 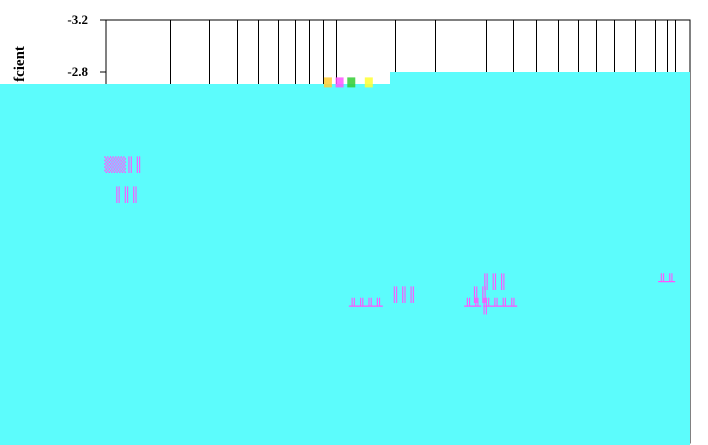 I want to click on data-point: ║║, so click(x=479, y=295).